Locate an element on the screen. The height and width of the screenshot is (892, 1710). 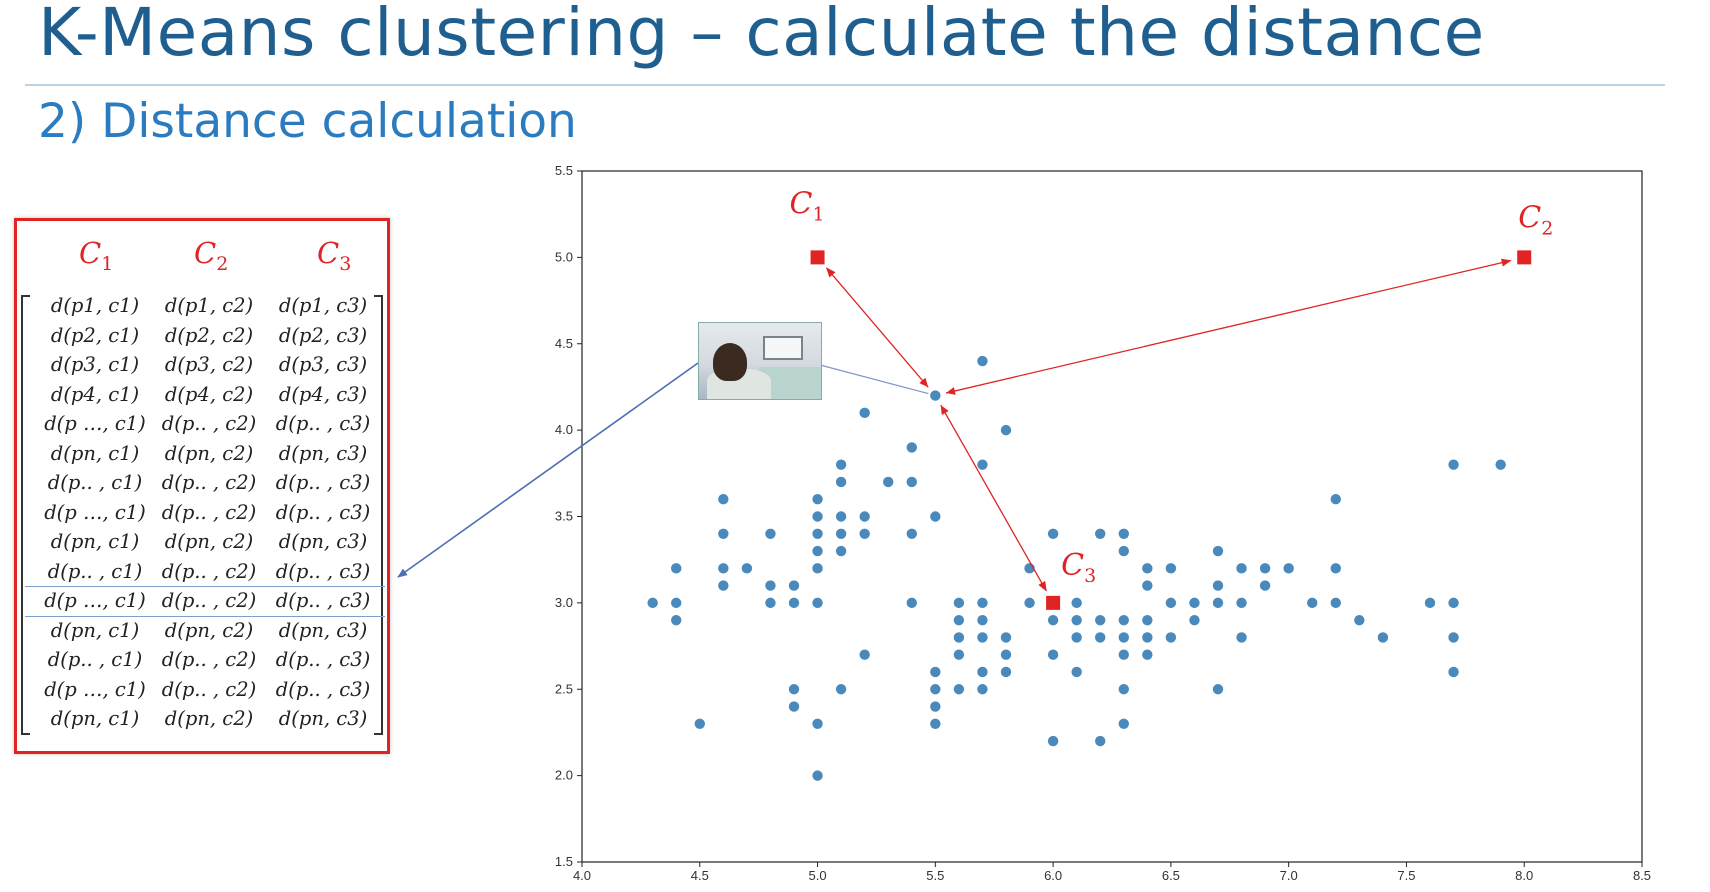
x-tick-label: 5.5 is located at coordinates (935, 875).